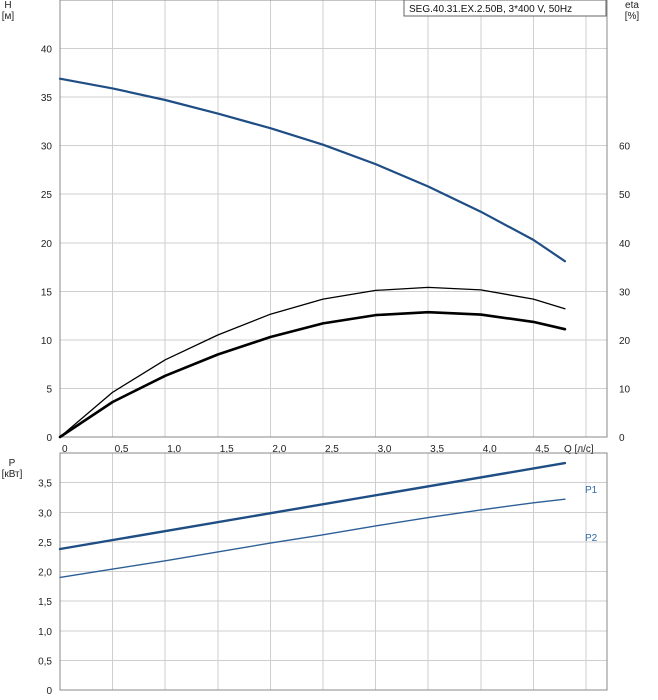 Image resolution: width=658 pixels, height=700 pixels. Describe the element at coordinates (47, 147) in the screenshot. I see `y-tick-label: 30` at that location.